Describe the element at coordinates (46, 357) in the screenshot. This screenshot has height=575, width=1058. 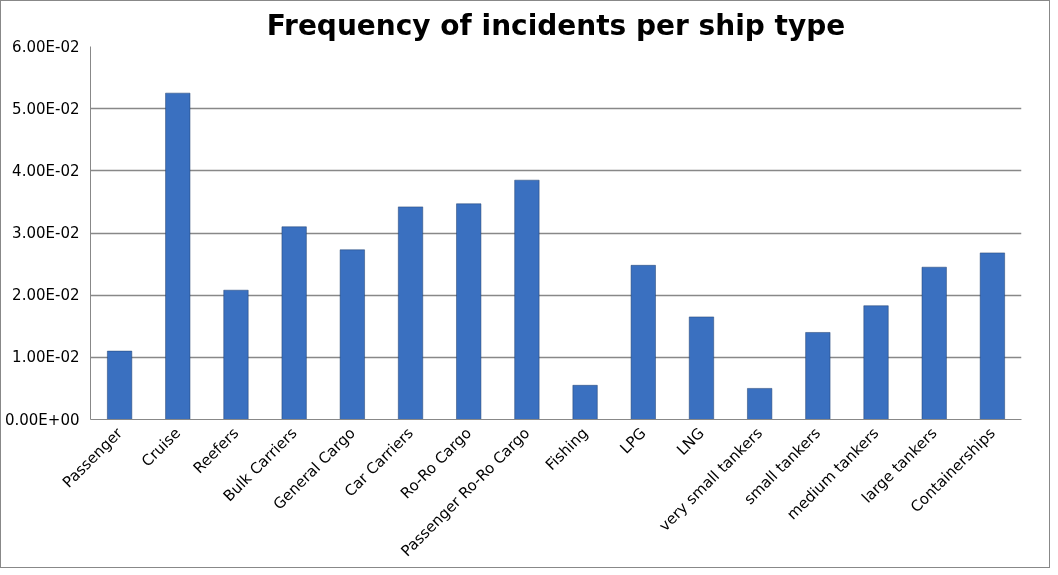
I see `y-tick-label: 1.00E-02` at that location.